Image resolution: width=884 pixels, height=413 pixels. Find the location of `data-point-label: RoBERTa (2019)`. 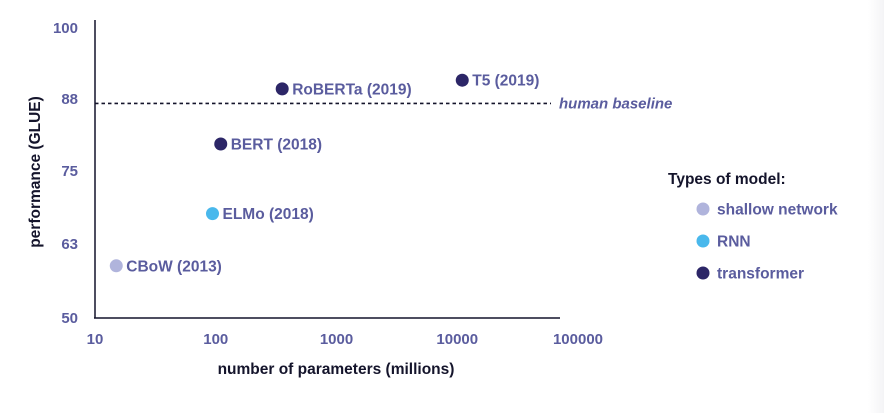

data-point-label: RoBERTa (2019) is located at coordinates (351, 89).